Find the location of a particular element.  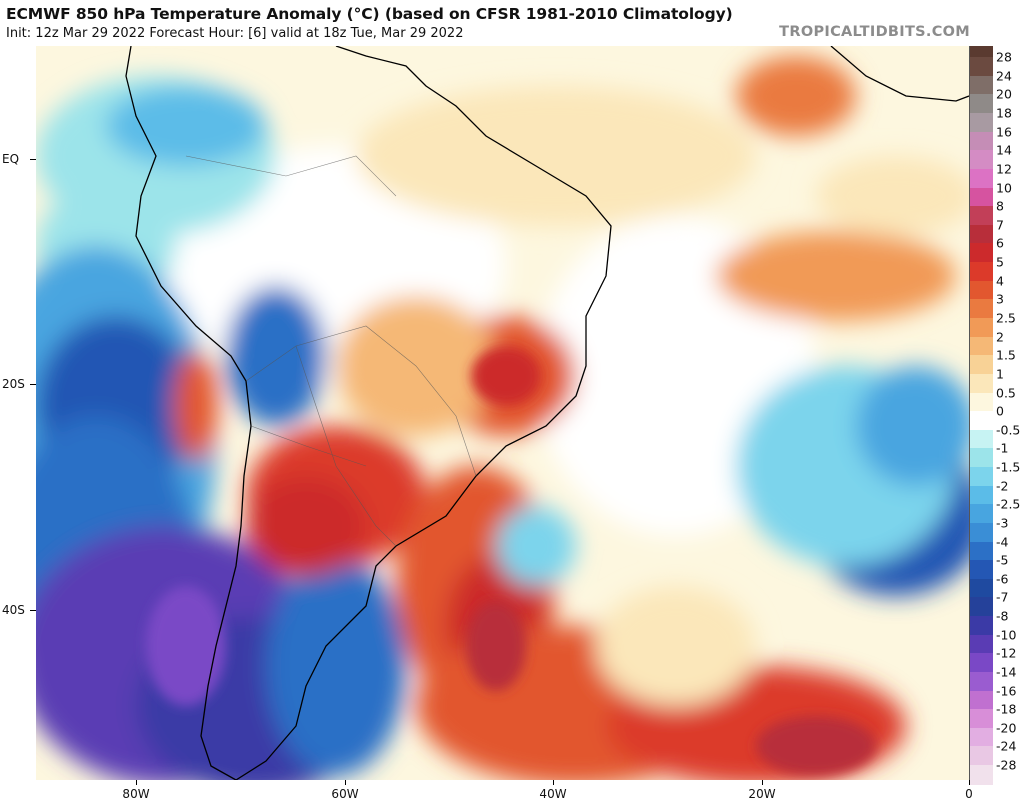

color-scale-label: -6 is located at coordinates (1002, 579).